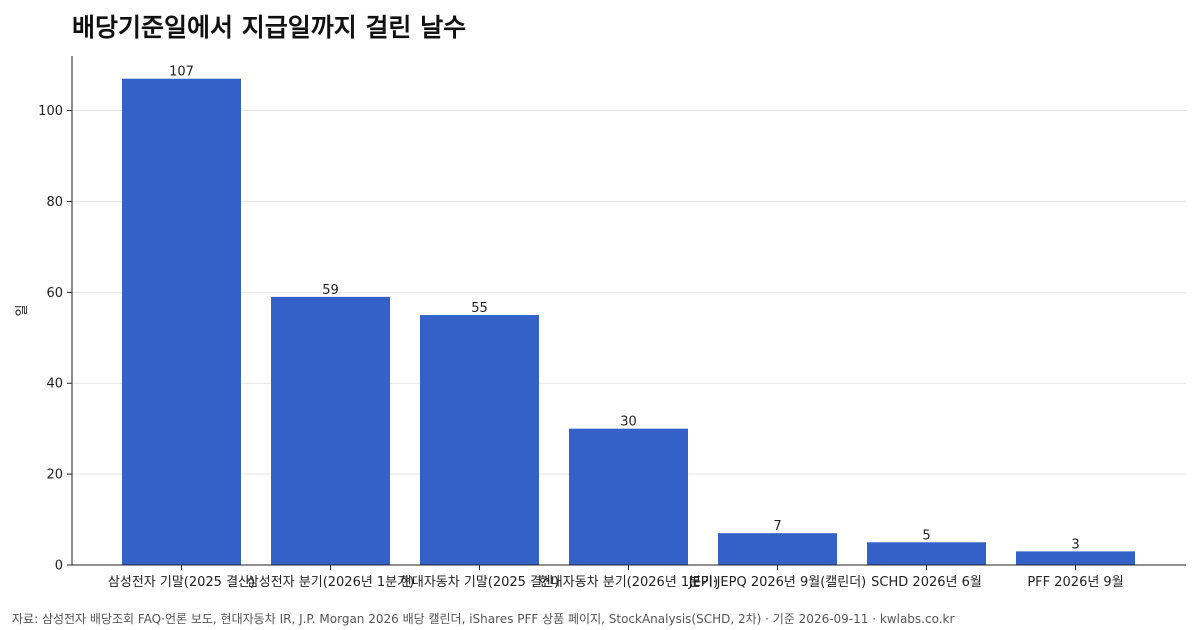  Describe the element at coordinates (479, 308) in the screenshot. I see `bar-value-label: 55` at that location.